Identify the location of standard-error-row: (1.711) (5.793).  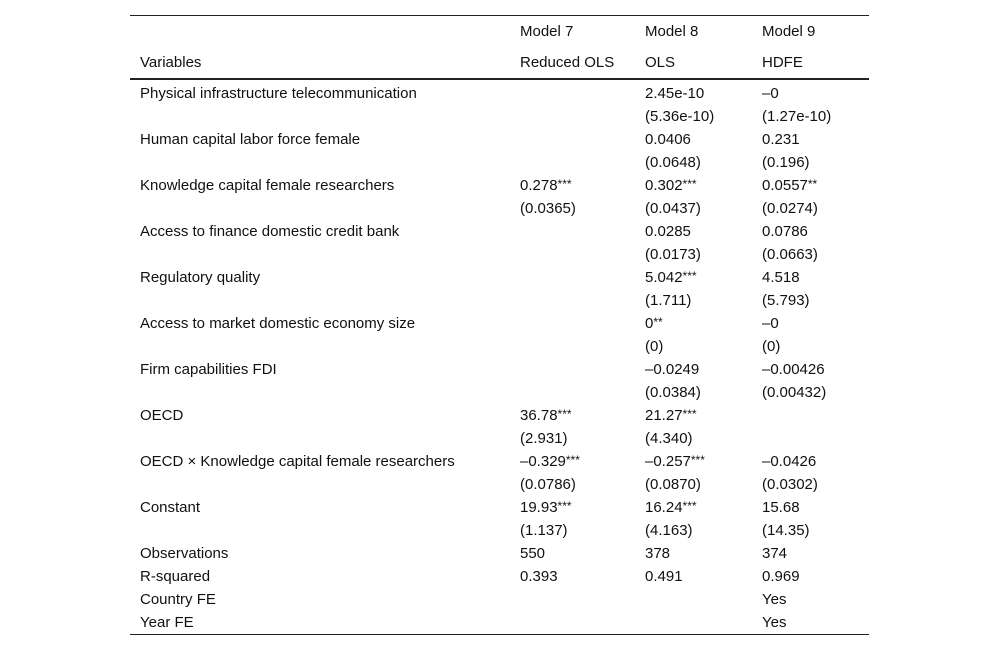
(499, 300).